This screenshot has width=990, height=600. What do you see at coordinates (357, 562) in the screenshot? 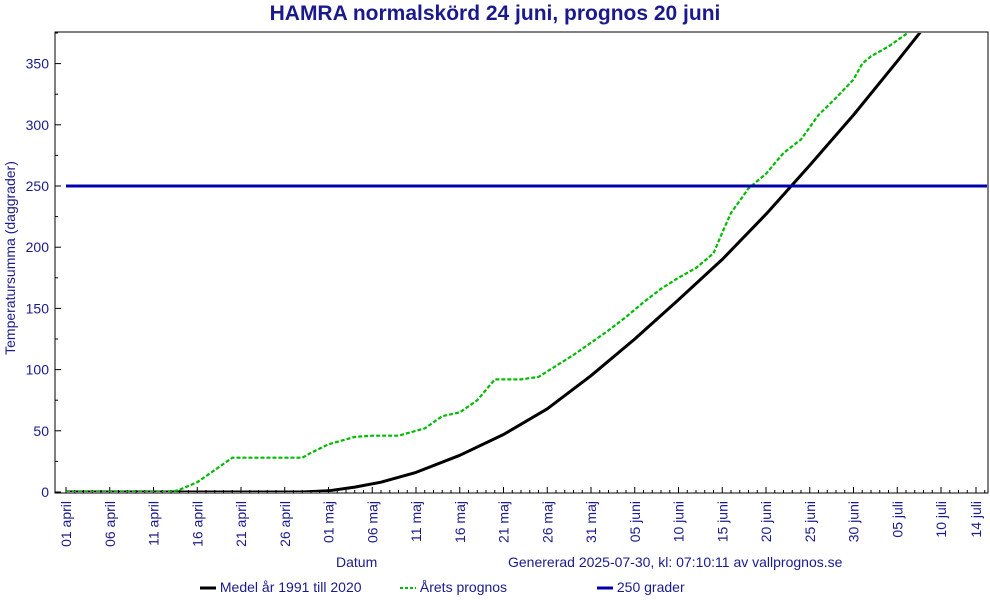
I see `x-axis-label: Datum` at bounding box center [357, 562].